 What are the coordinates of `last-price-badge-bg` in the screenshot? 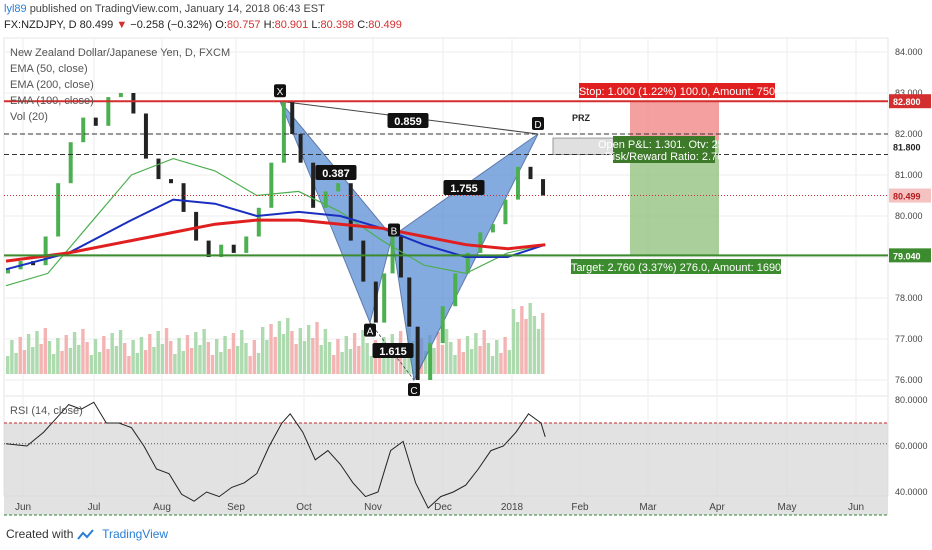 It's located at (910, 195).